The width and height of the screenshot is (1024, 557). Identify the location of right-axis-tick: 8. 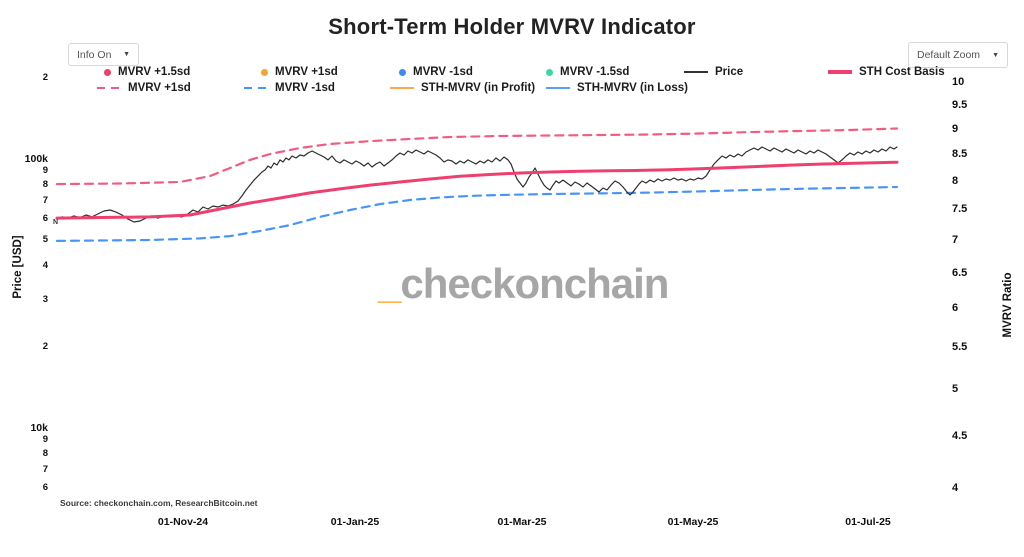
(955, 180).